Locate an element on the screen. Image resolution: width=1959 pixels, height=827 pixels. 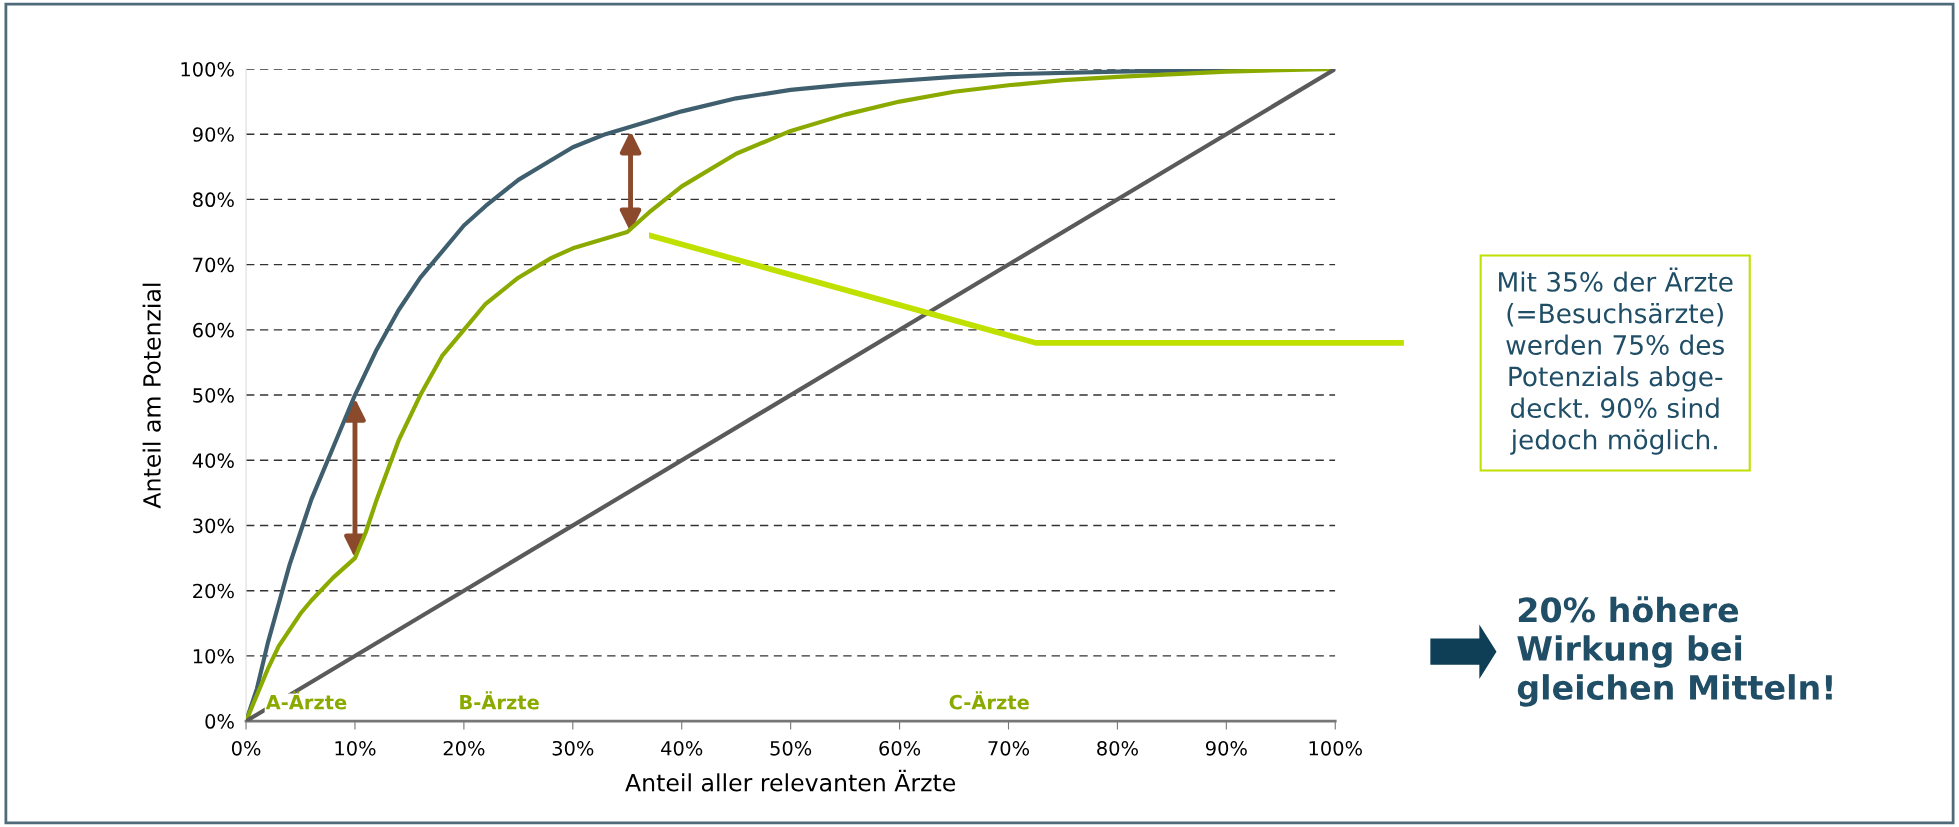
y-tick-label: 30% is located at coordinates (213, 526).